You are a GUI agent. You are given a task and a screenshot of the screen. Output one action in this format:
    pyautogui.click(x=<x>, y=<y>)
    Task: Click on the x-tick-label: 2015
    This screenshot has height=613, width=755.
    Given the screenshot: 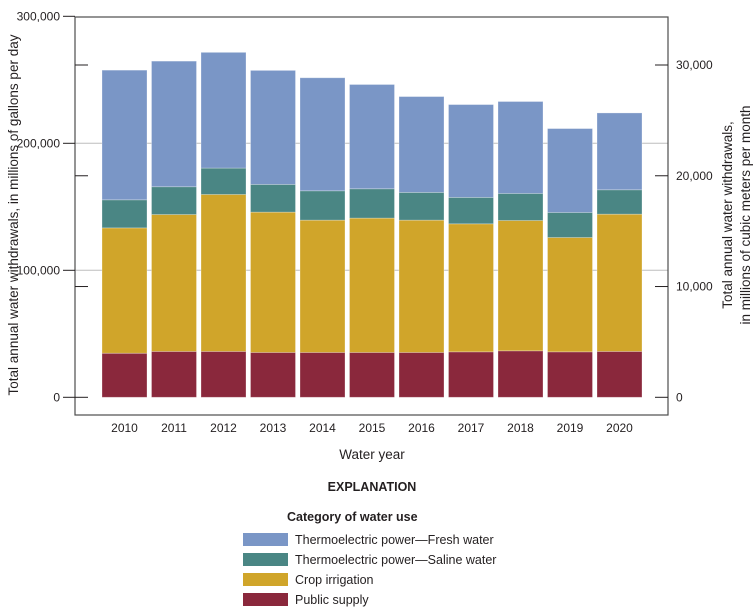 What is the action you would take?
    pyautogui.click(x=372, y=428)
    